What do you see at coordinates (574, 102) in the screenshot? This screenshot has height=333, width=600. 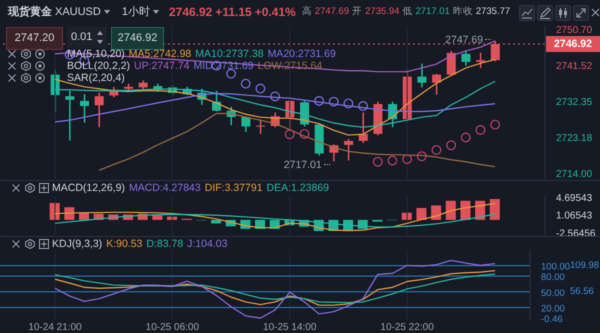 I see `y-tick-label: 2732.35` at bounding box center [574, 102].